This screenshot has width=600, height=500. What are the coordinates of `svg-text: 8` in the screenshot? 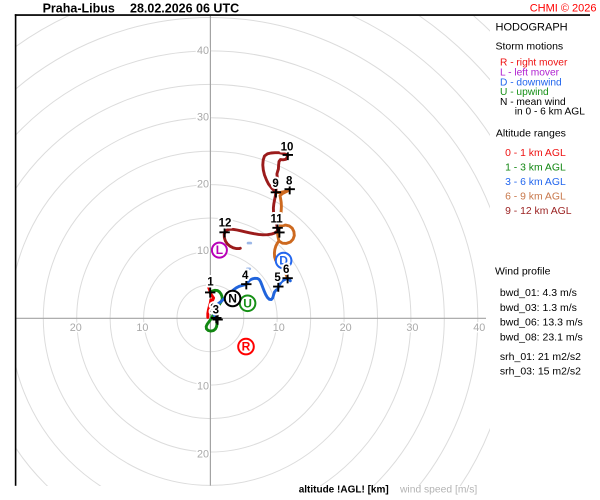 It's located at (289, 181).